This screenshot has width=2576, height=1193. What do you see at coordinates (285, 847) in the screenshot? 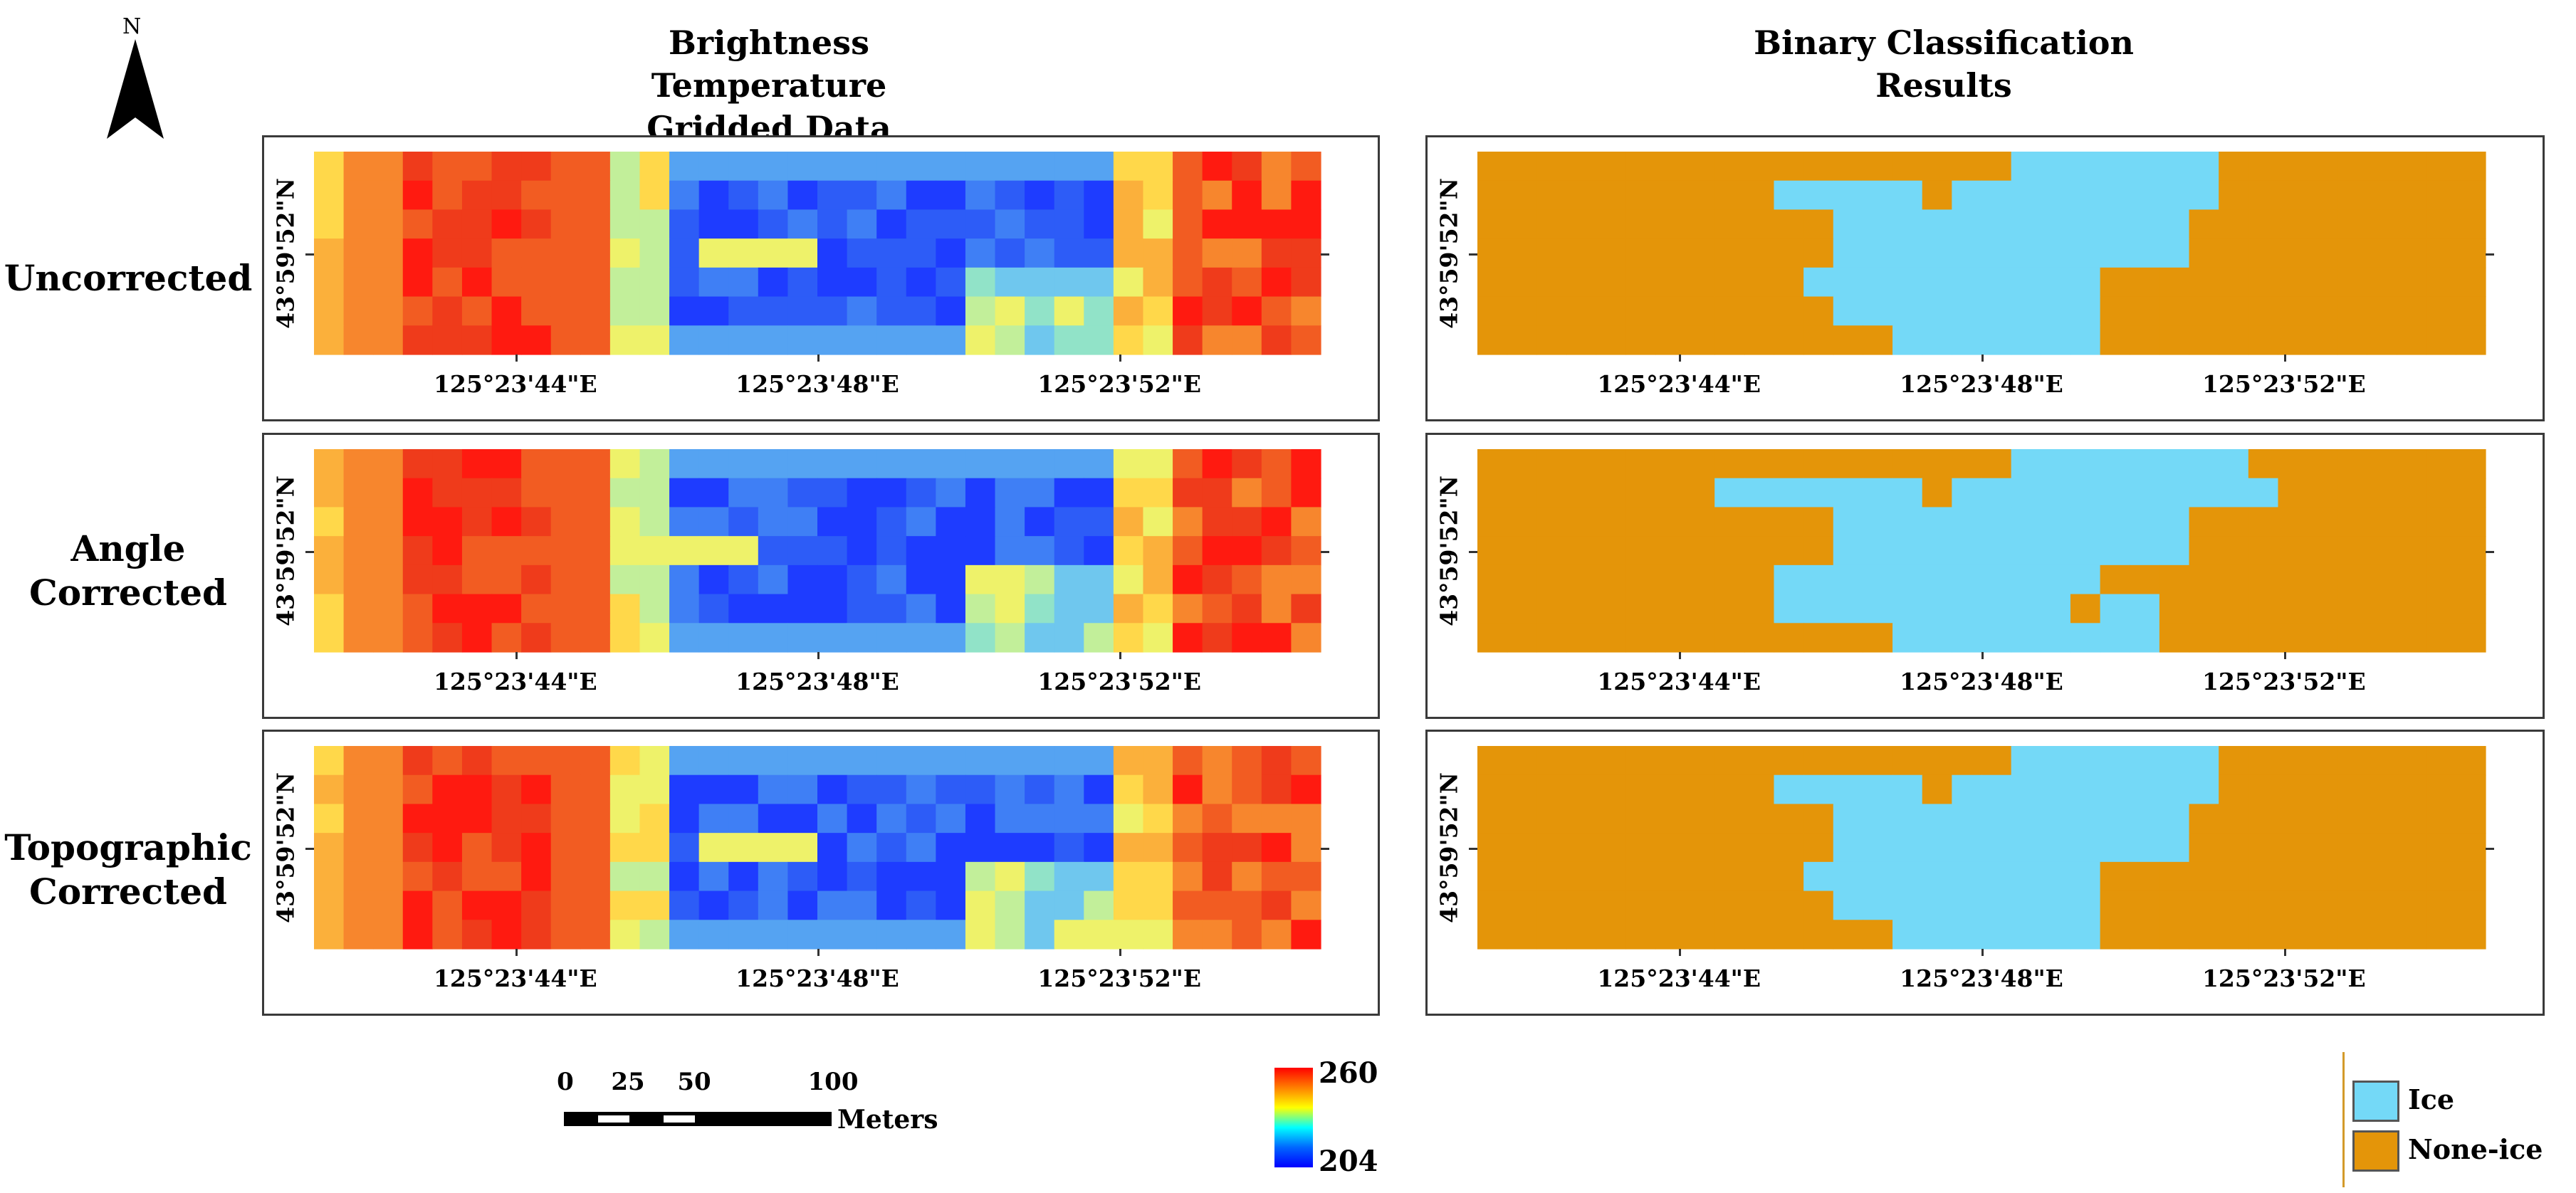
I see `lat-label: 43°59'52"N` at bounding box center [285, 847].